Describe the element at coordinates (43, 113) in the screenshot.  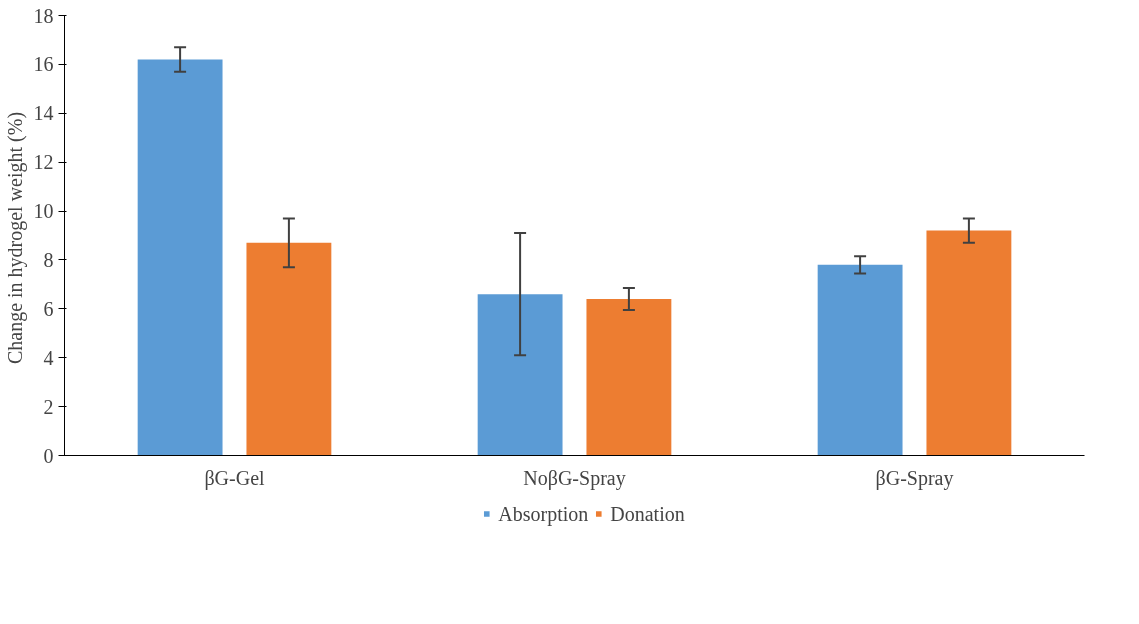
I see `y-tick-label: 14` at that location.